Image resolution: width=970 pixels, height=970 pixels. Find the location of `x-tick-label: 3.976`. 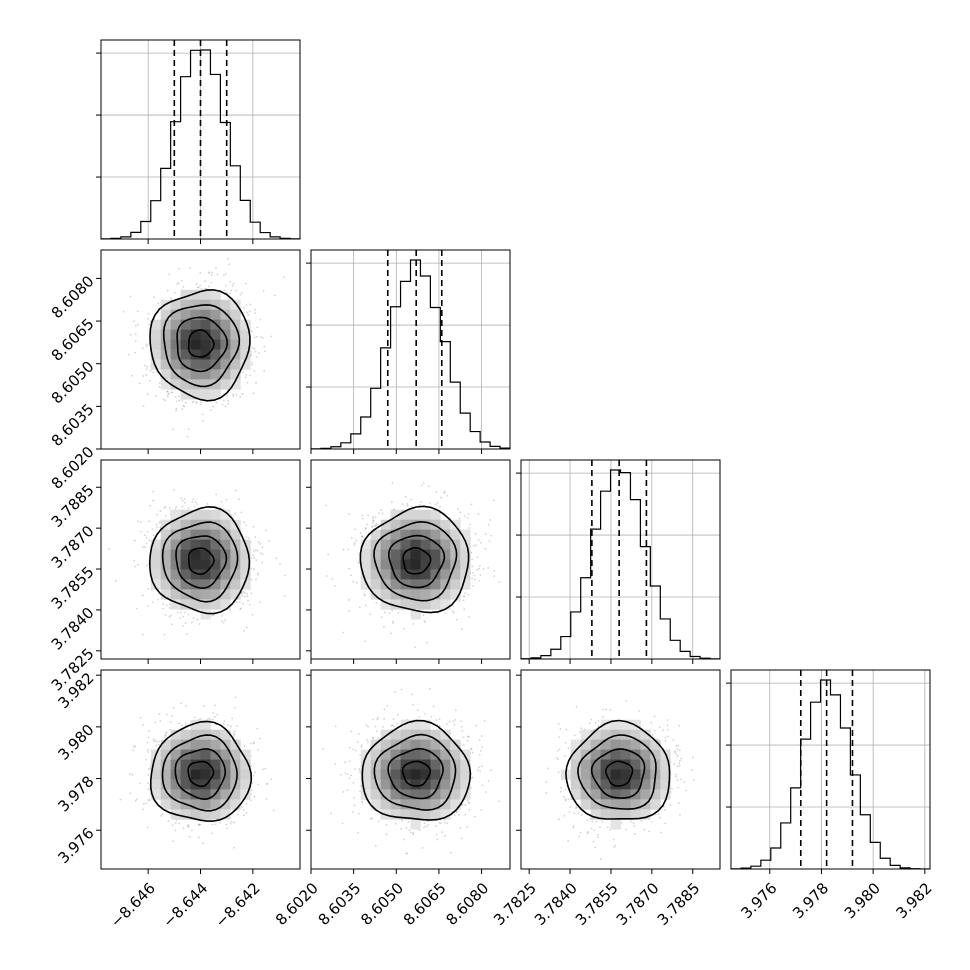

x-tick-label: 3.976 is located at coordinates (758, 900).